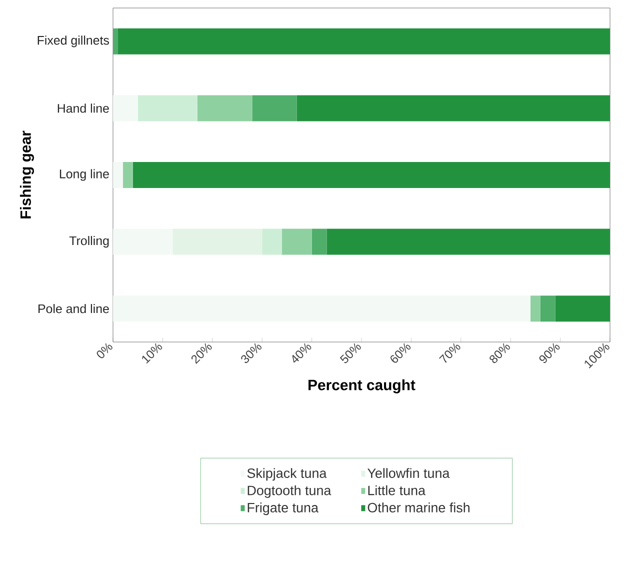 The image size is (635, 572). Describe the element at coordinates (449, 353) in the screenshot. I see `x-tick-label: 70%` at that location.